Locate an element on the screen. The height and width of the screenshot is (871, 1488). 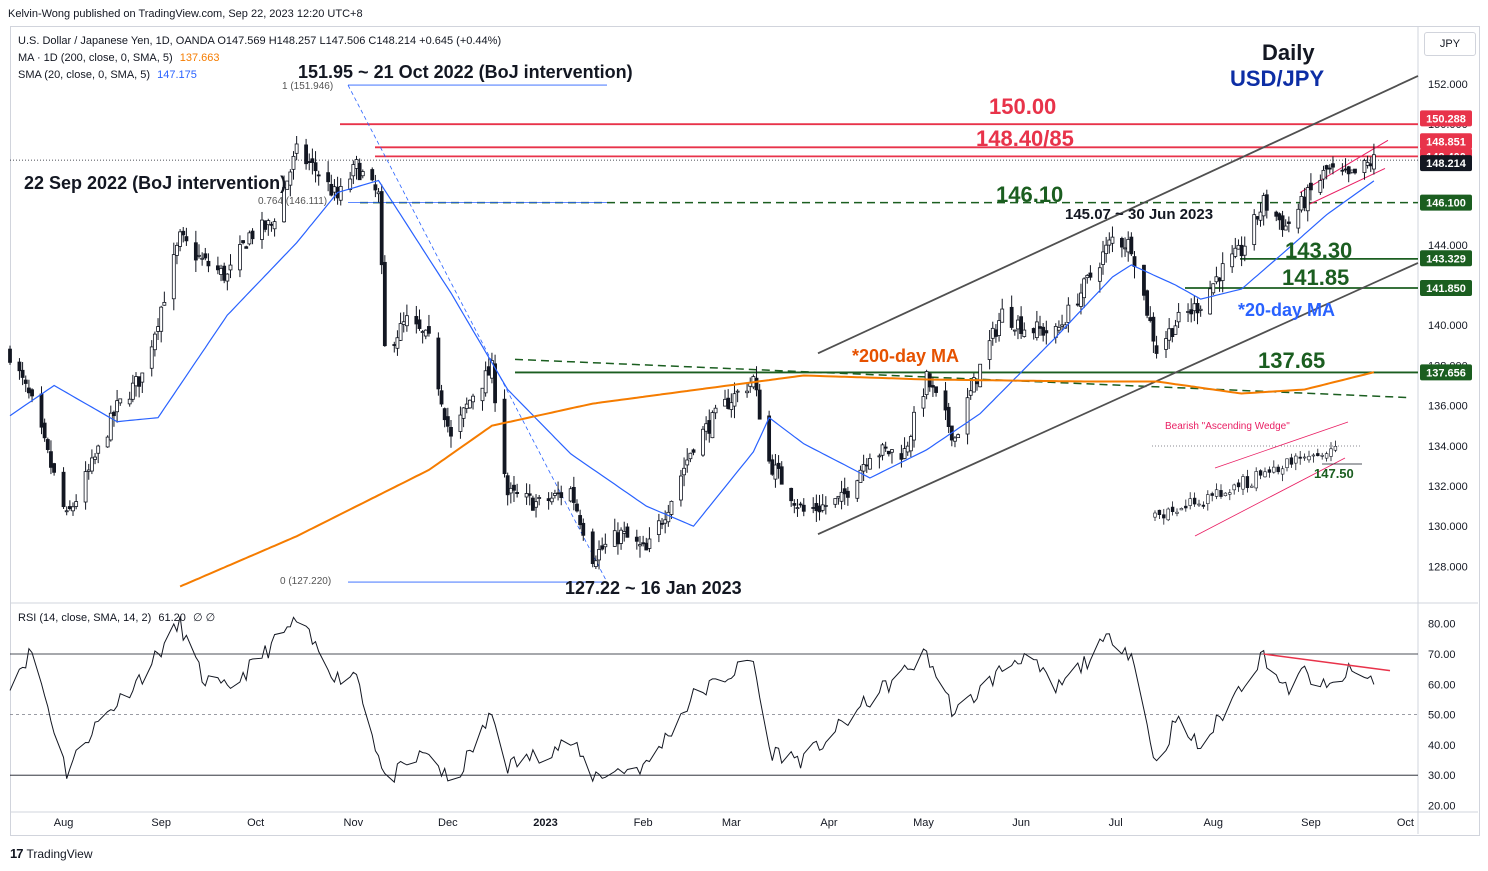
wedge-lower-line is located at coordinates (1342, 188).